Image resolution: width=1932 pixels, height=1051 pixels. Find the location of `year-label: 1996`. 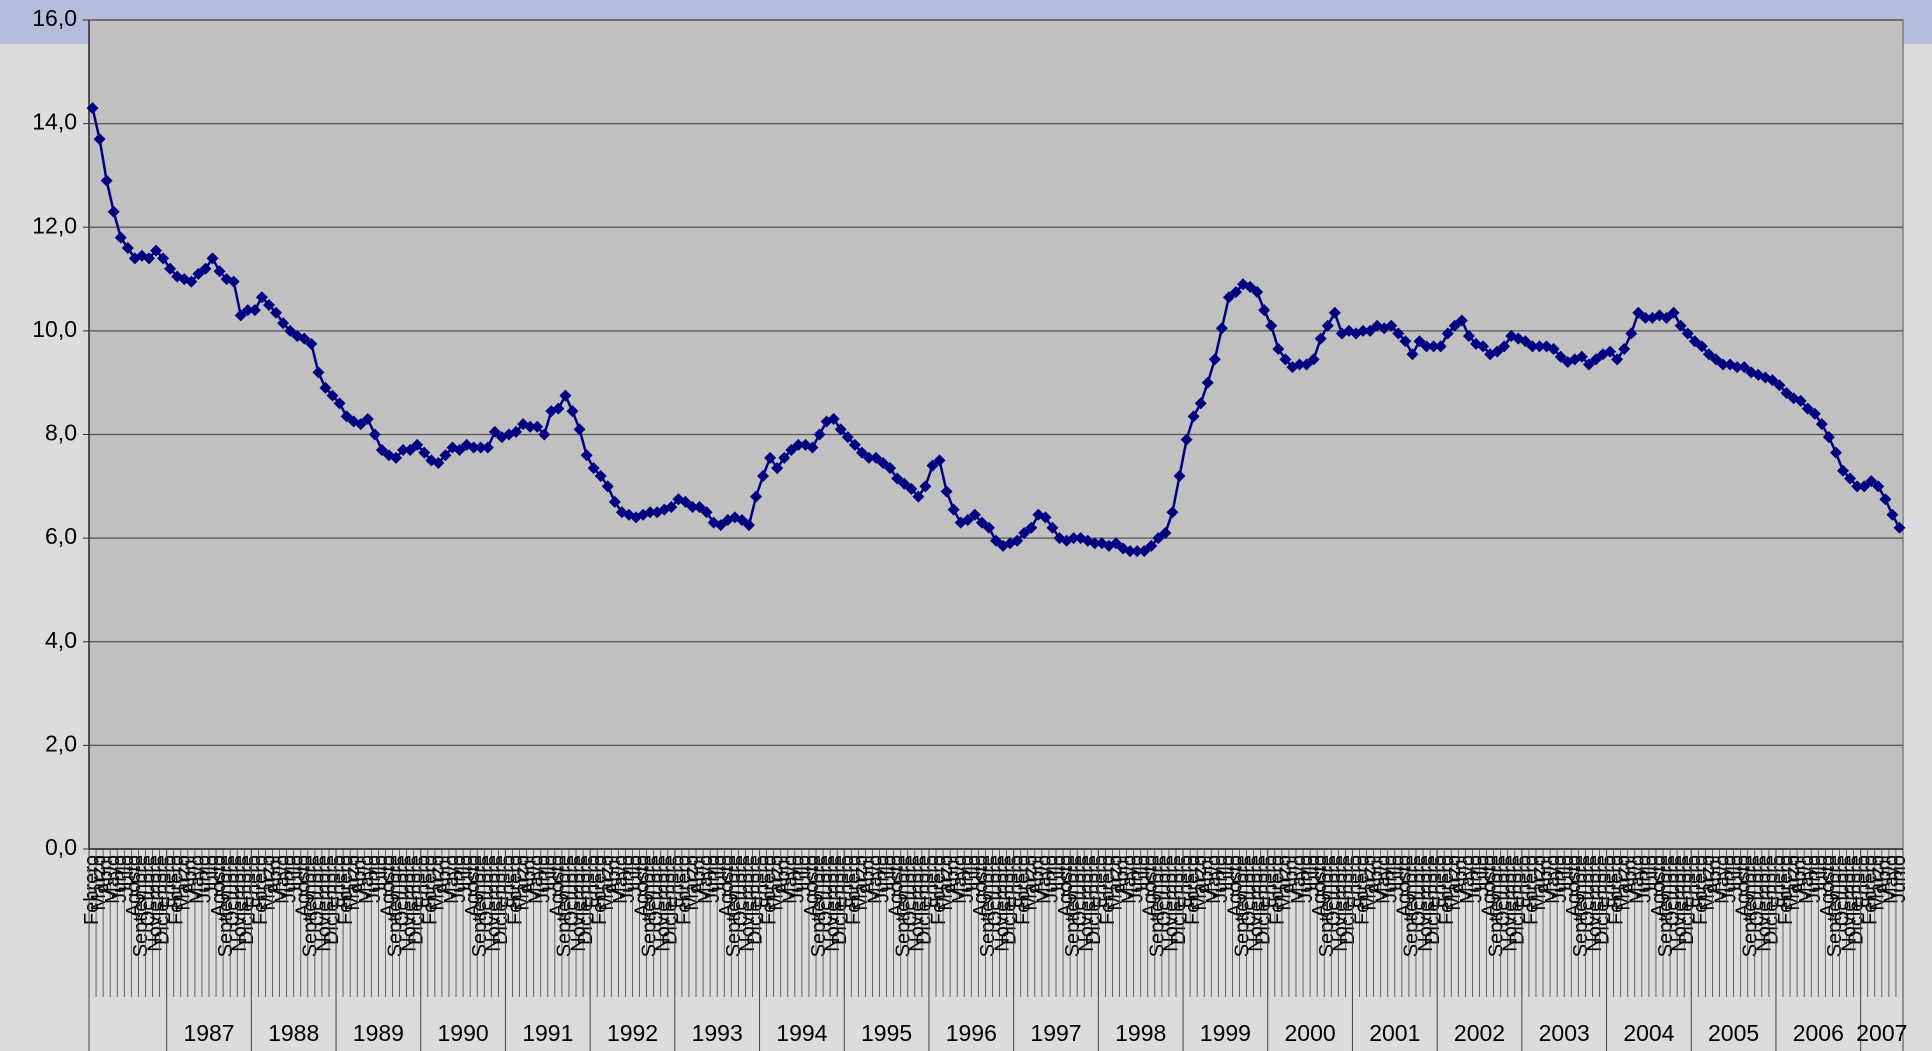

year-label: 1996 is located at coordinates (971, 1033).